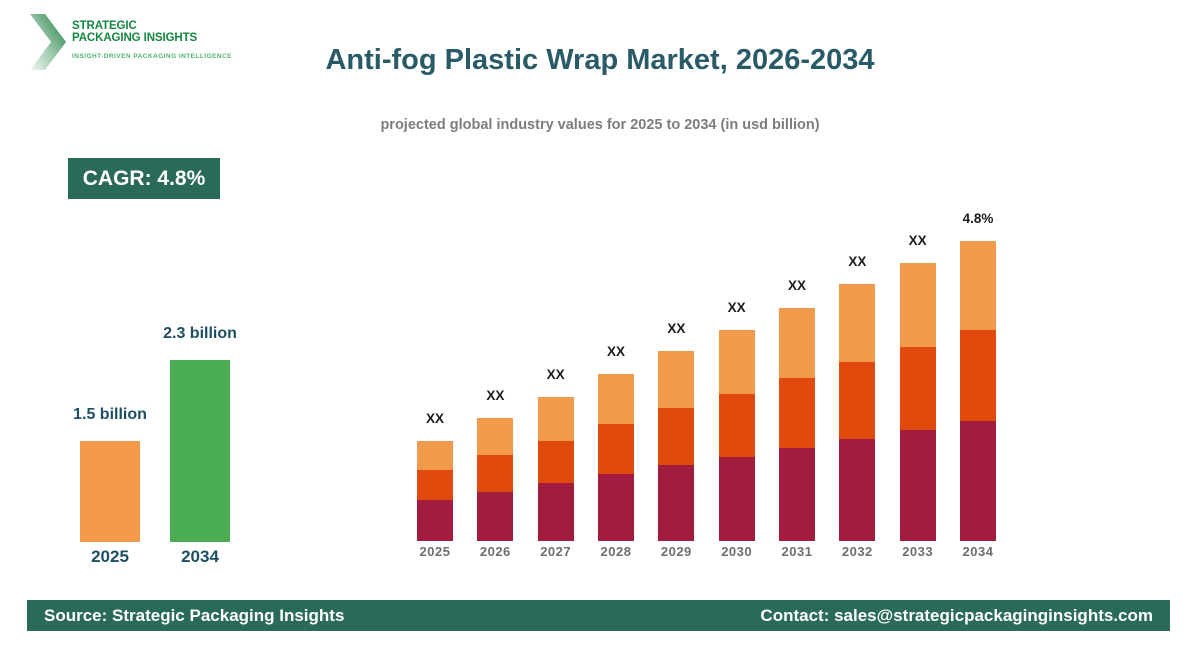 The width and height of the screenshot is (1200, 650). I want to click on stacked-bar-2031: XX 2031, so click(797, 419).